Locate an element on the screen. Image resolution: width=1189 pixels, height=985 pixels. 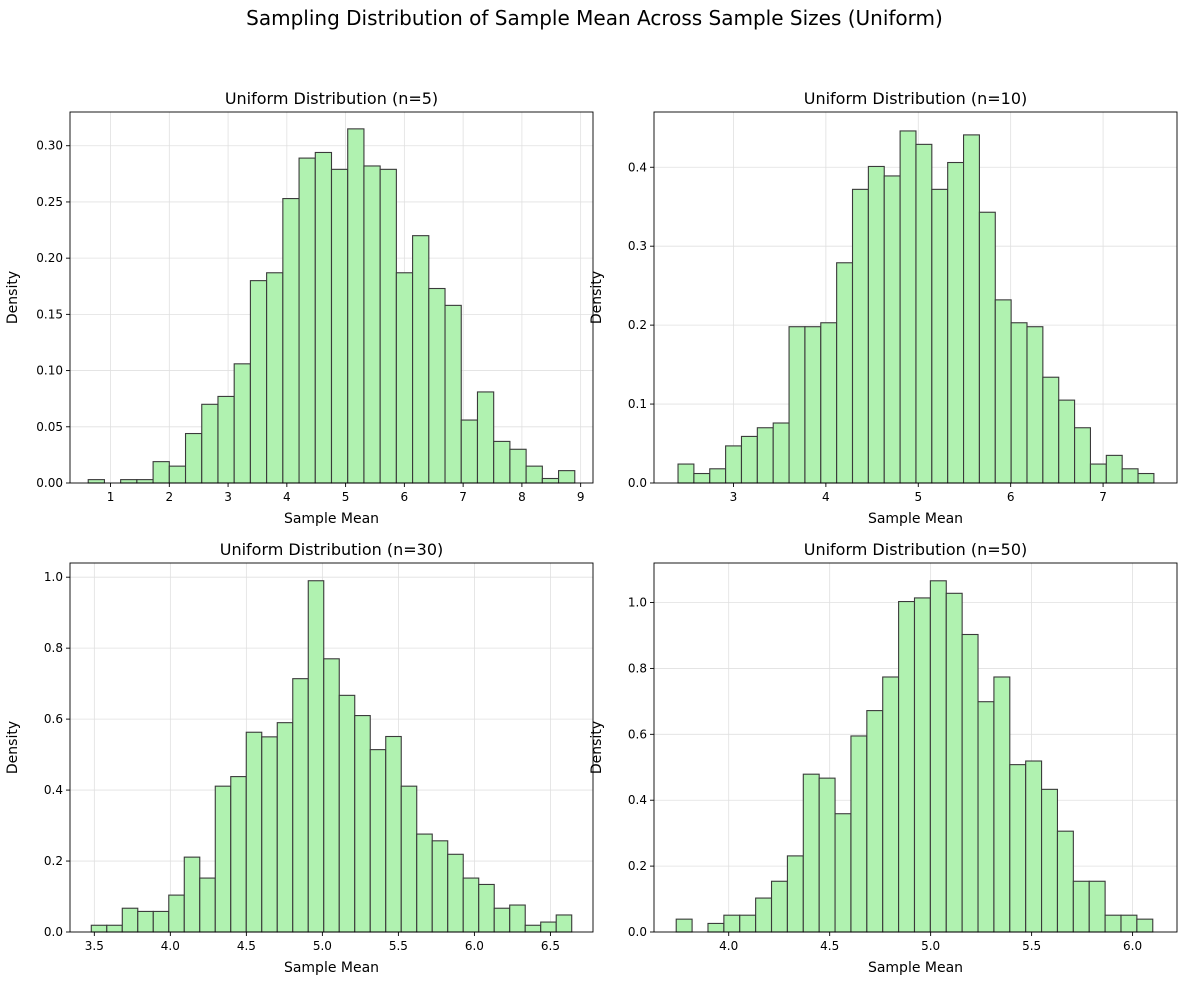
y-axis-label: Density is located at coordinates (13, 297).